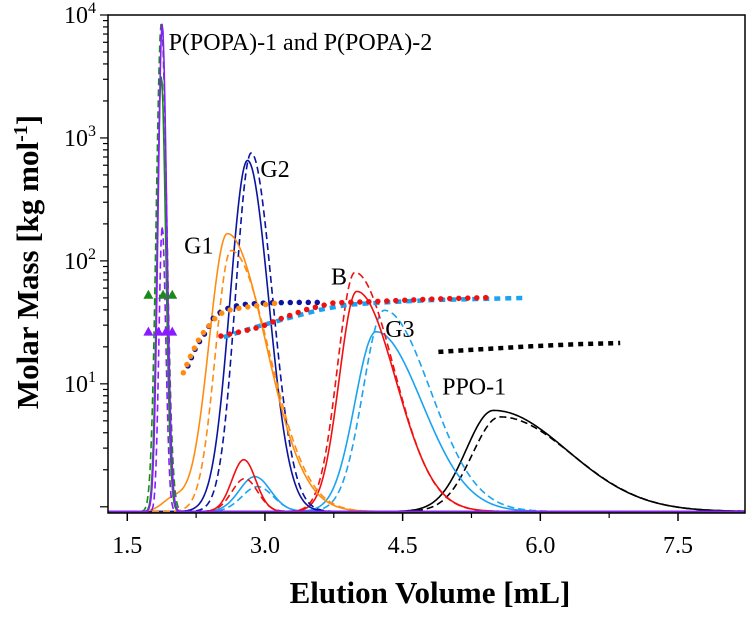  I want to click on y-tick-label: 10³, so click(80, 137).